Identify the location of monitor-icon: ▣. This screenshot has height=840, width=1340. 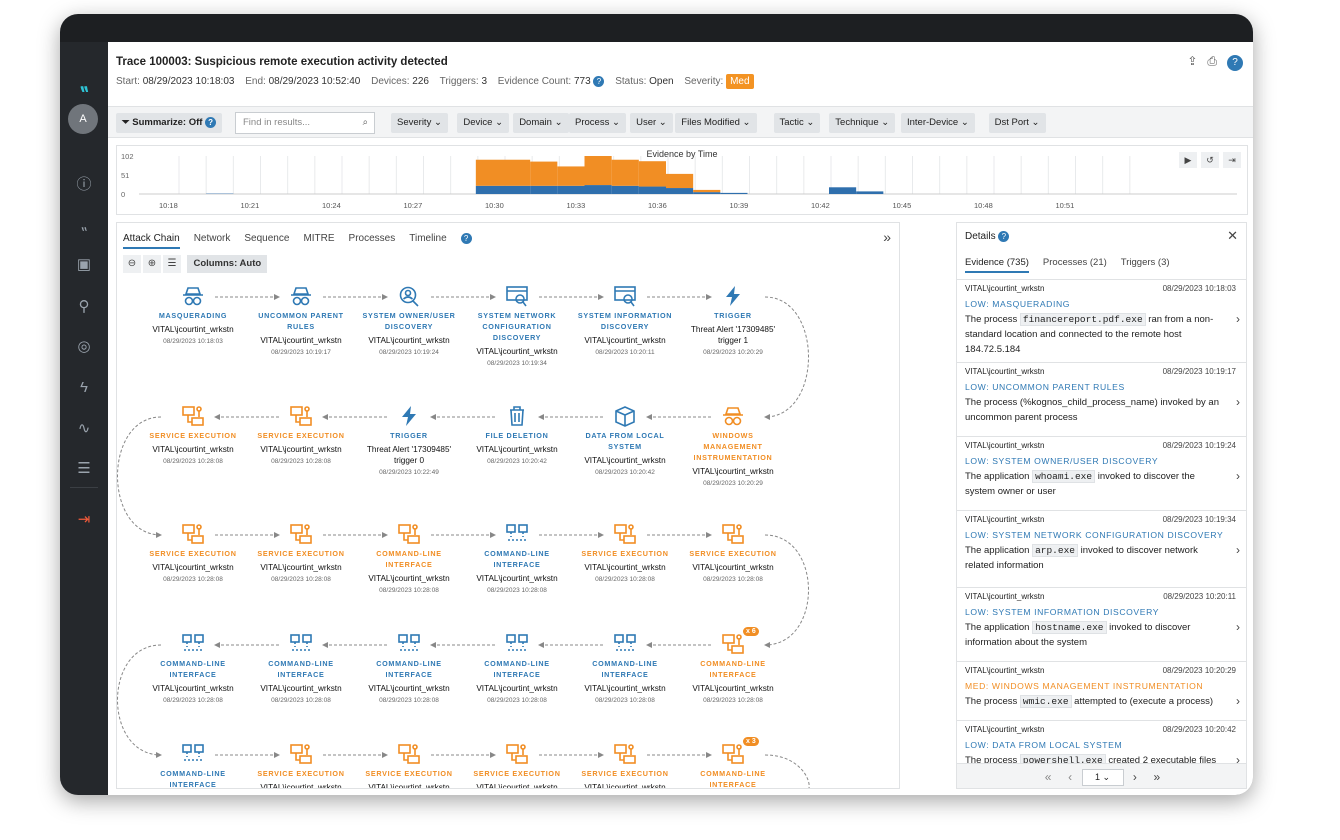
(84, 264).